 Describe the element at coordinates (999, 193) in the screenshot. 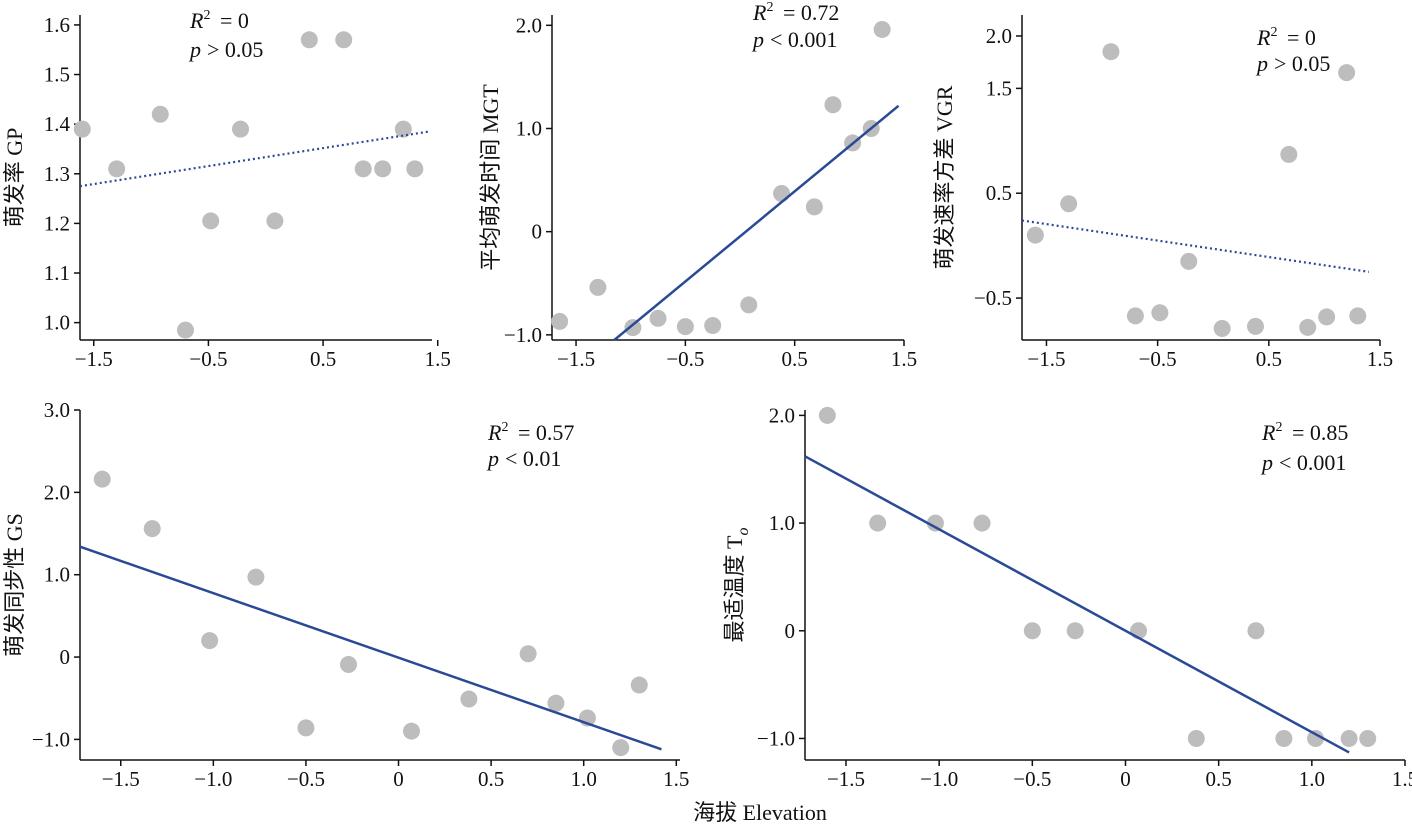

I see `y-tick-label: 0.5` at that location.